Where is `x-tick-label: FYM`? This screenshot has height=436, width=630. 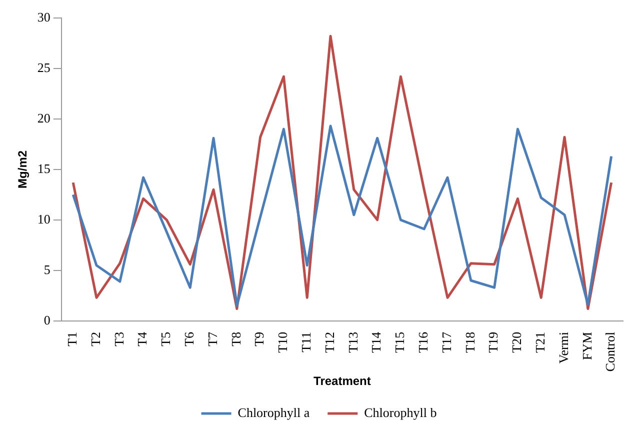 x-tick-label: FYM is located at coordinates (586, 345).